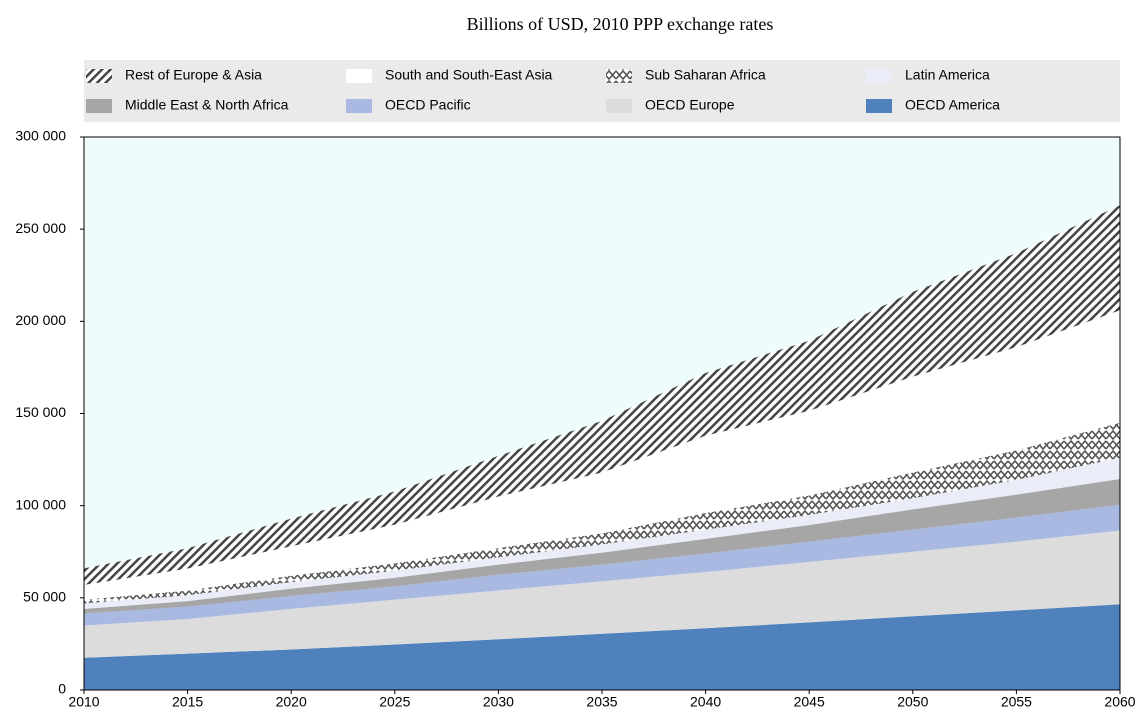  Describe the element at coordinates (1016, 702) in the screenshot. I see `x-tick-label: 2055` at that location.